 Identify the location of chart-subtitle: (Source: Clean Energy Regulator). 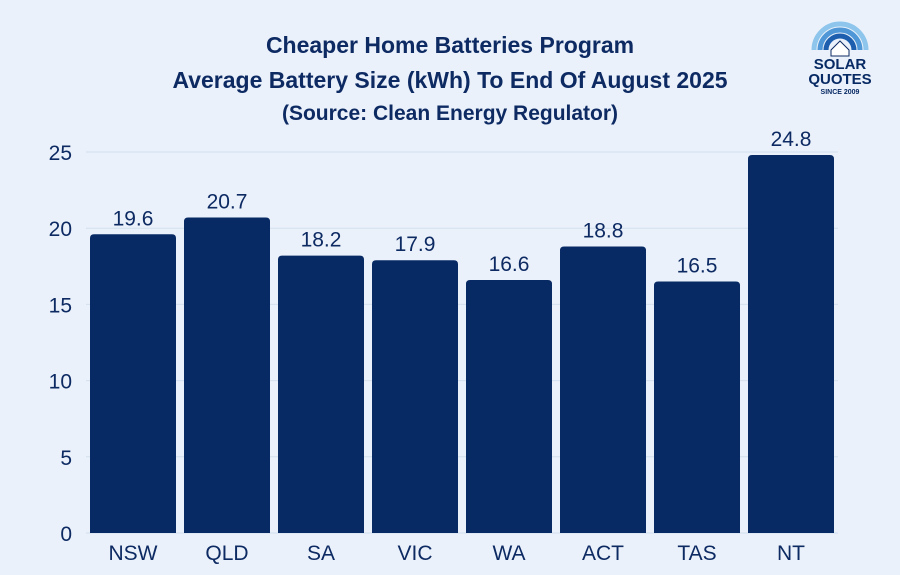
(450, 113).